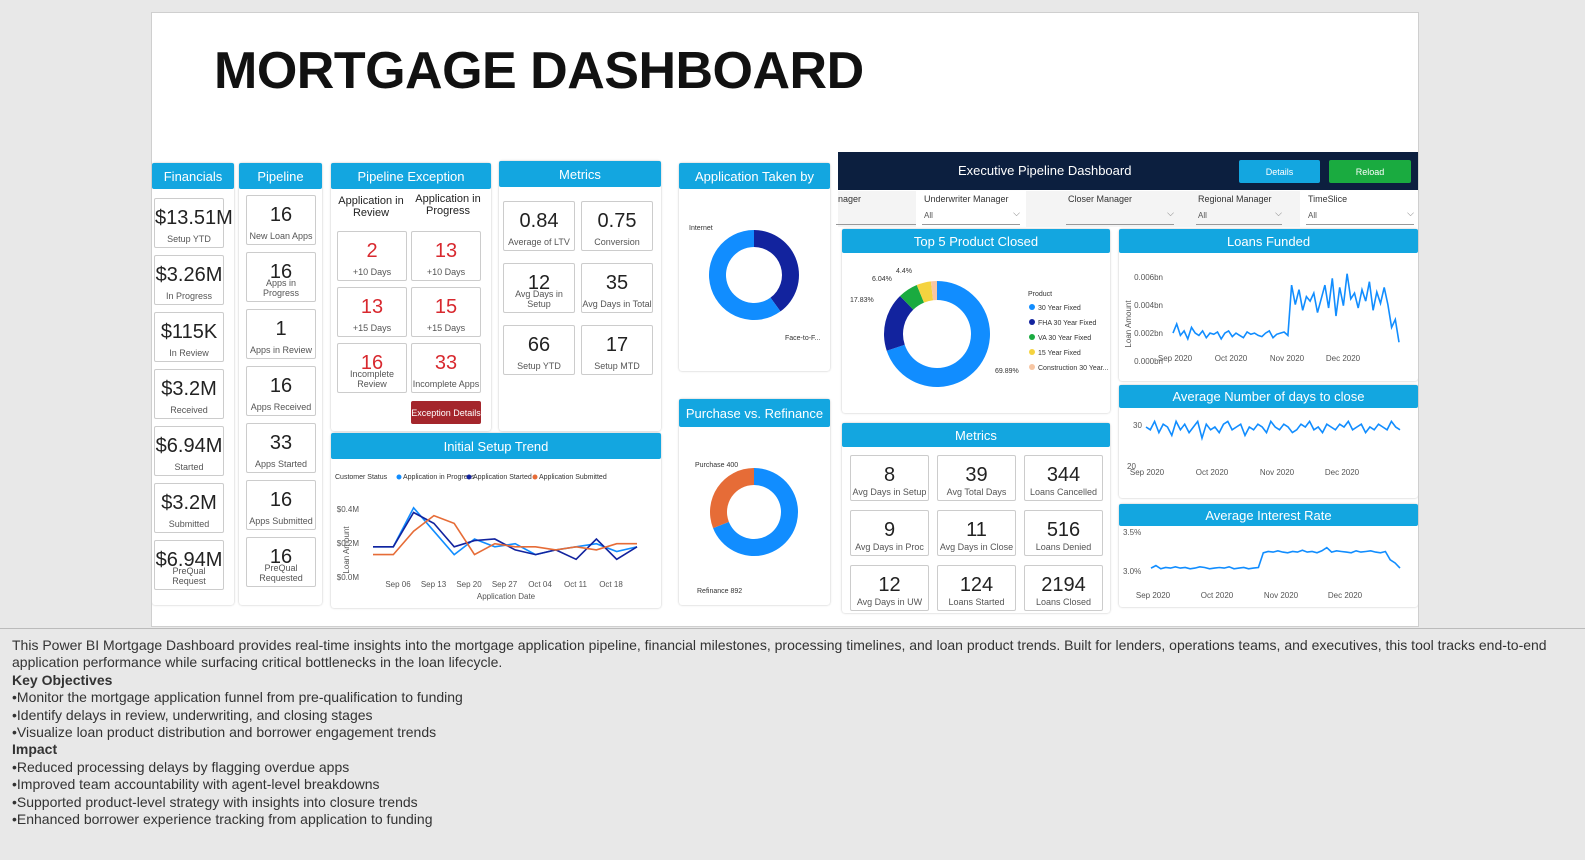  What do you see at coordinates (1063, 475) in the screenshot?
I see `kpi-value: 344` at bounding box center [1063, 475].